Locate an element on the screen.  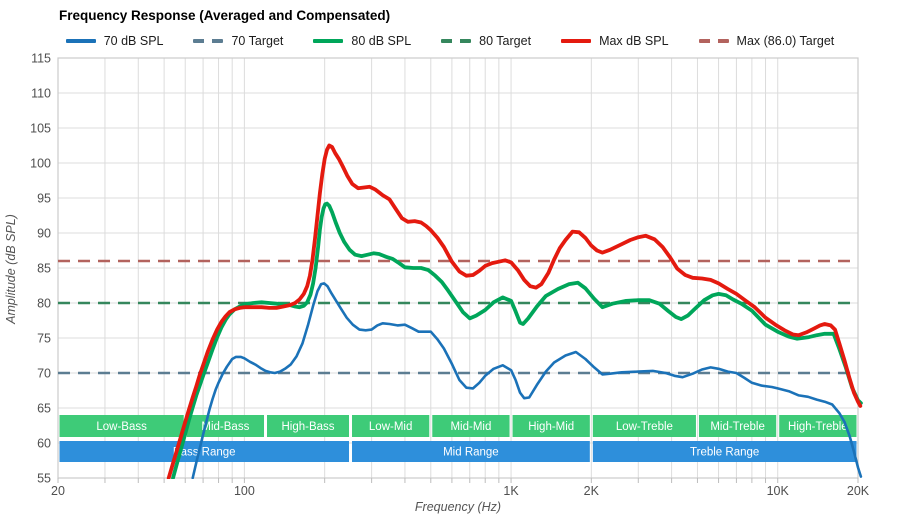
x-tick-label: 100 is located at coordinates (244, 491).